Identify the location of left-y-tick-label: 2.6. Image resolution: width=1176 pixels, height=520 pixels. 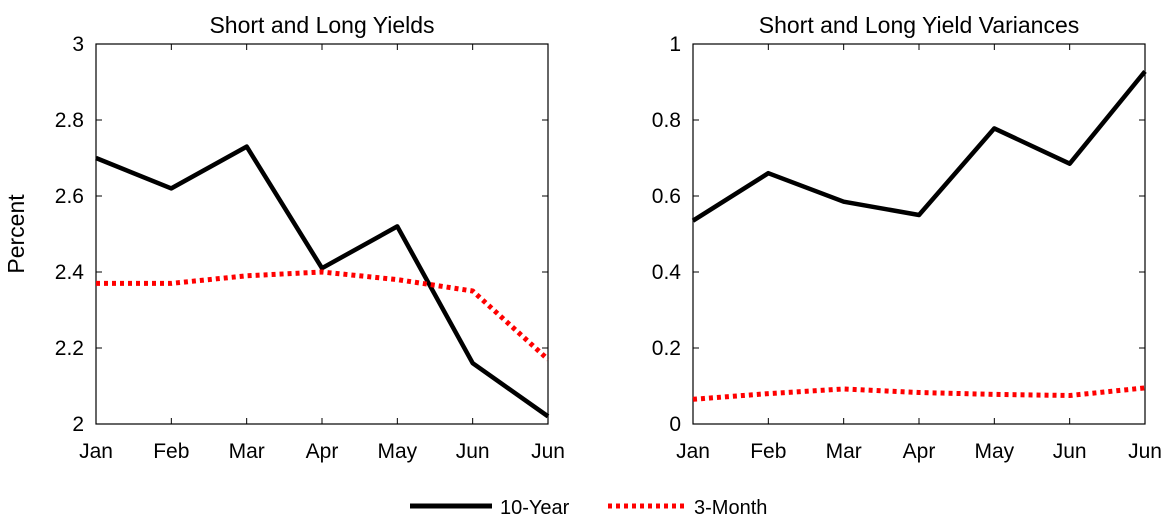
(69, 196).